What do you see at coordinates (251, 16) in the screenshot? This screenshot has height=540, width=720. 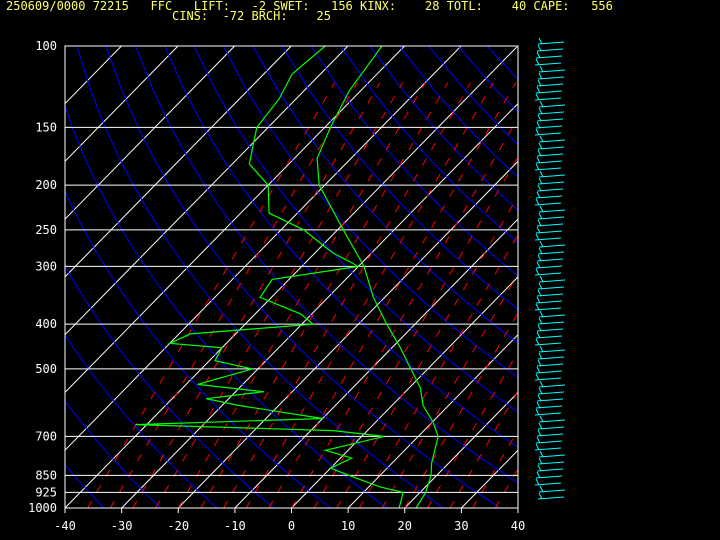 I see `header-stats-line-2: CINS: -72 BRCH: 25` at bounding box center [251, 16].